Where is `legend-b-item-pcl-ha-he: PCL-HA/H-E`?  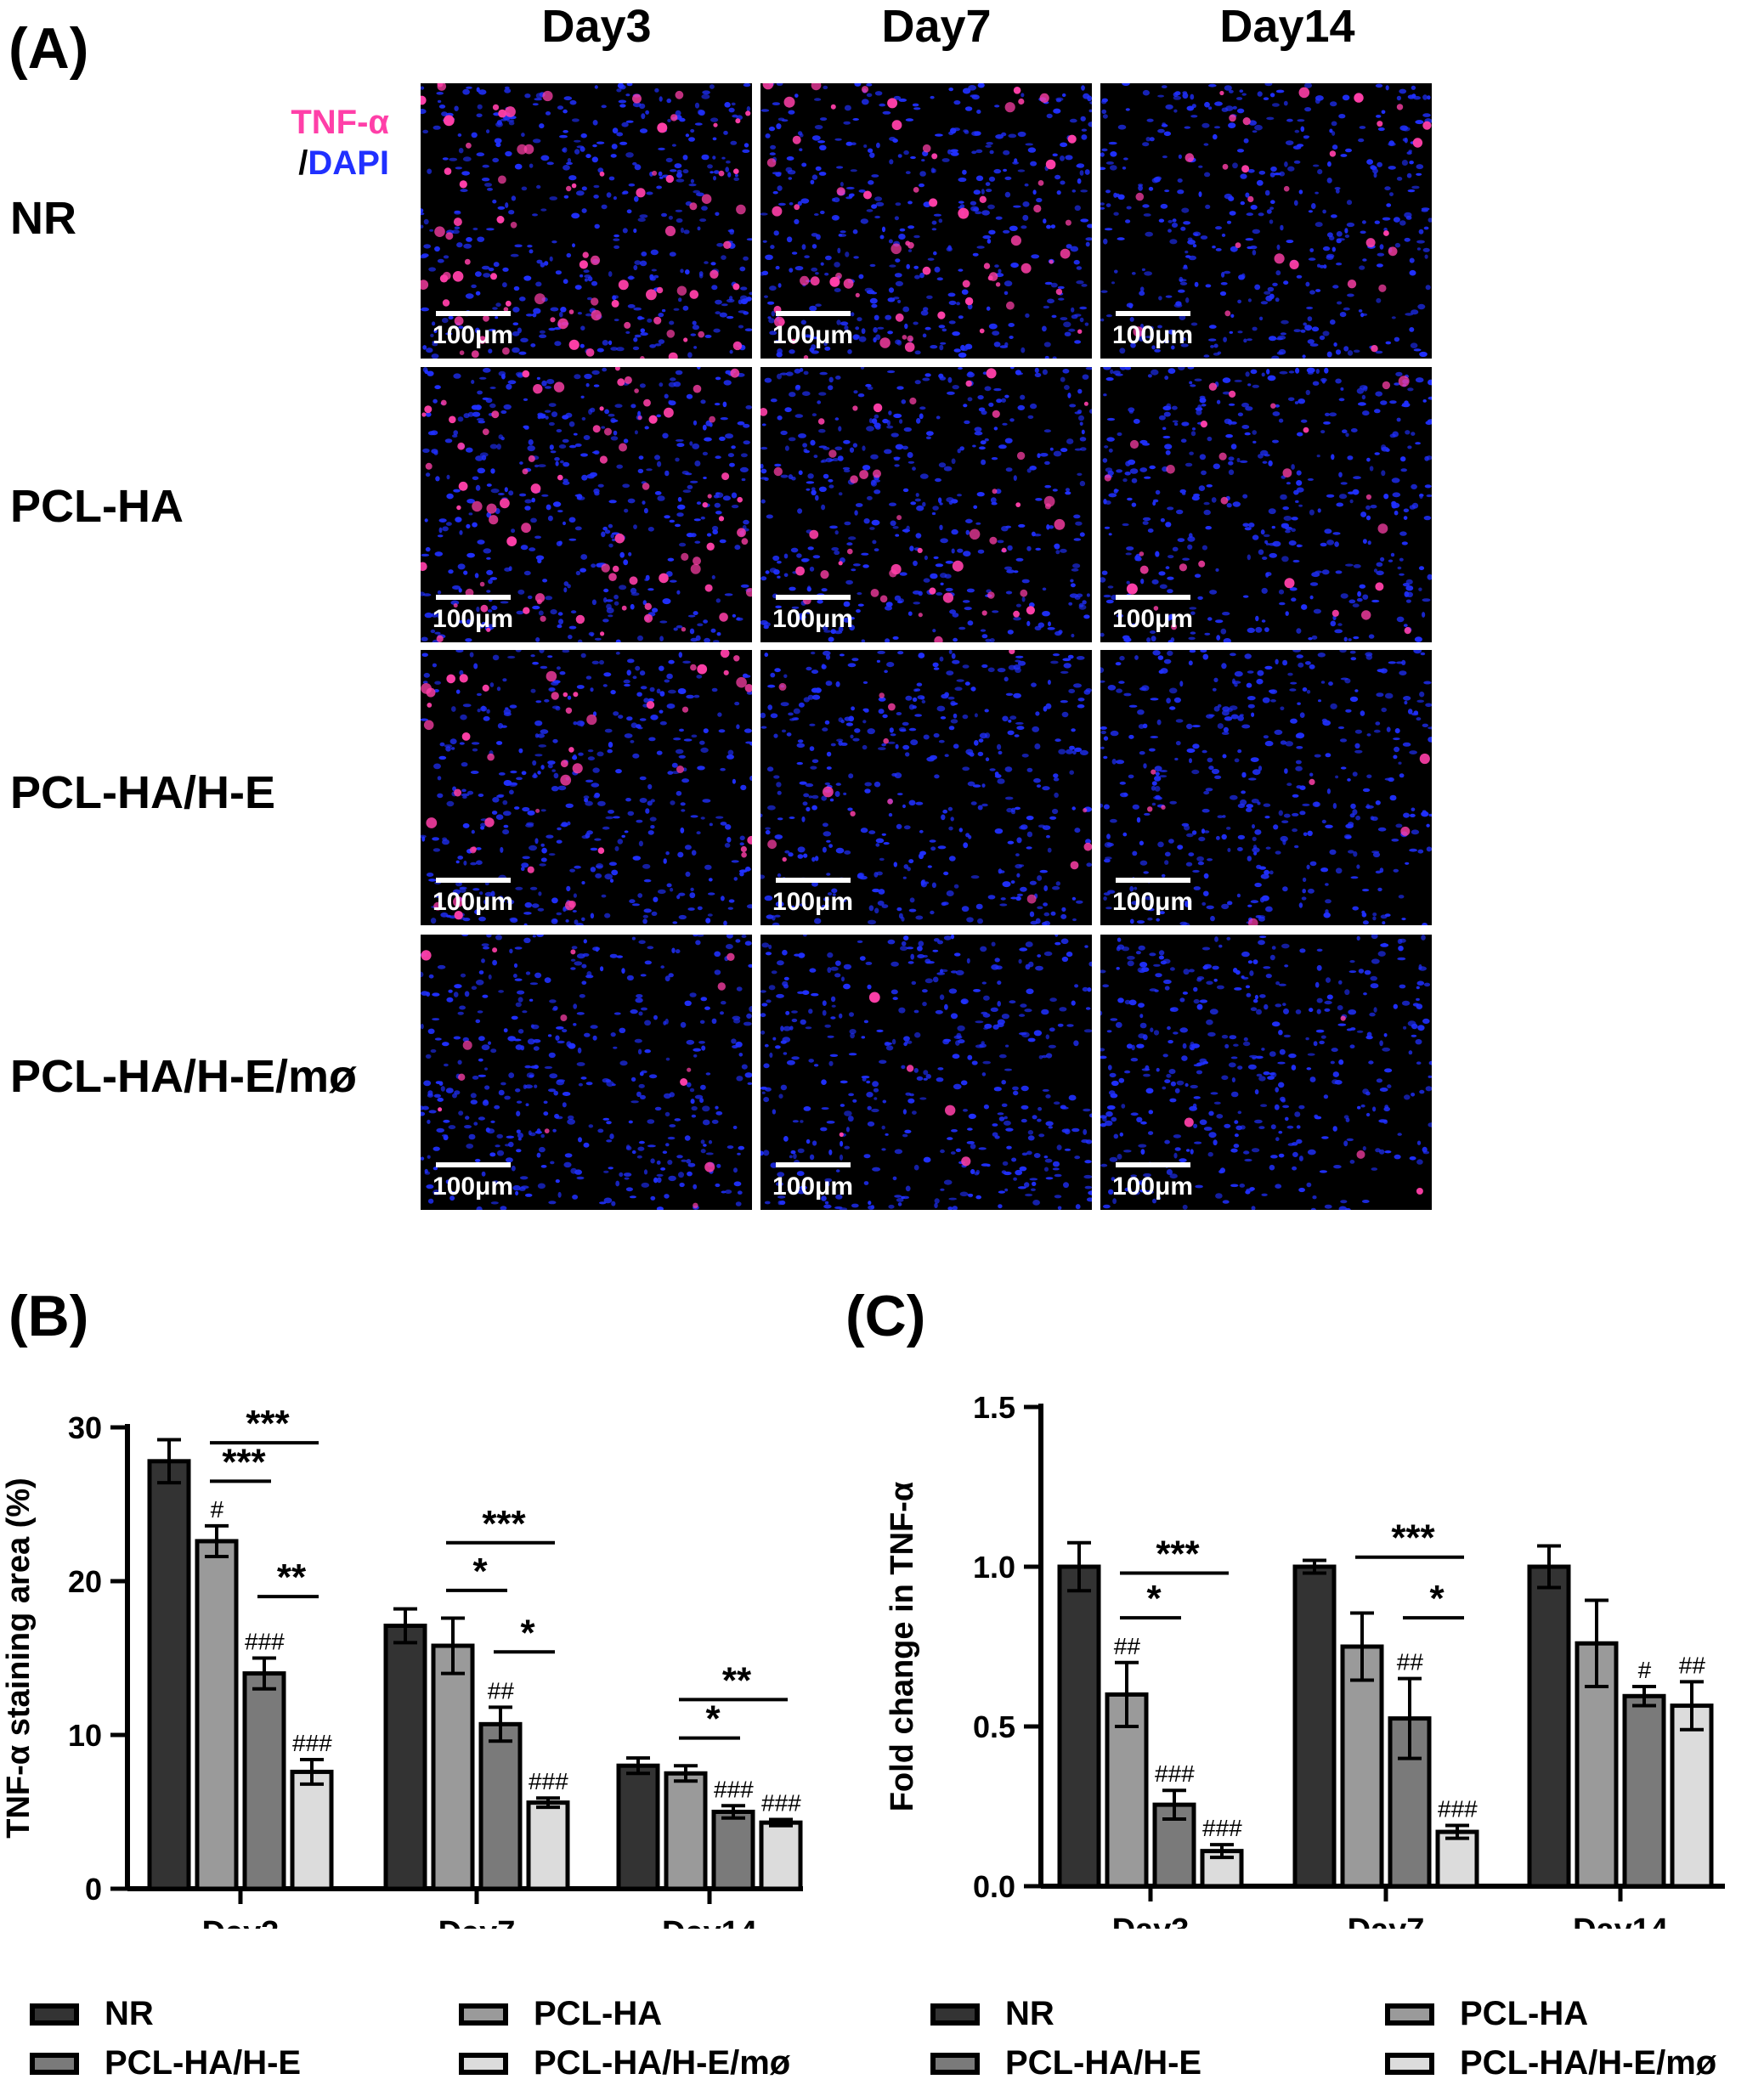
legend-b-item-pcl-ha-he: PCL-HA/H-E is located at coordinates (165, 2063).